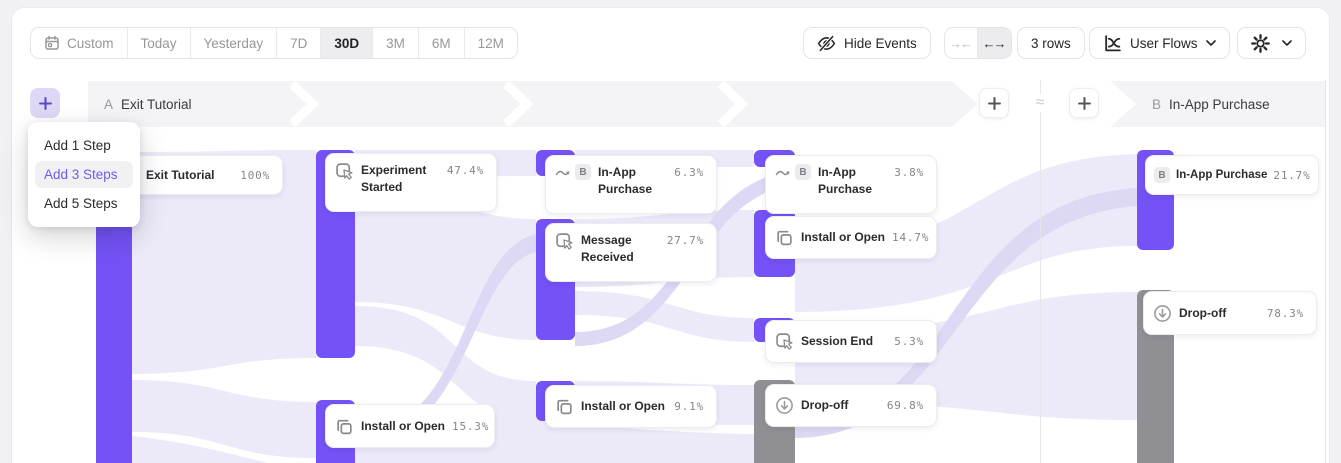  I want to click on node-percentage: 15.3%, so click(471, 426).